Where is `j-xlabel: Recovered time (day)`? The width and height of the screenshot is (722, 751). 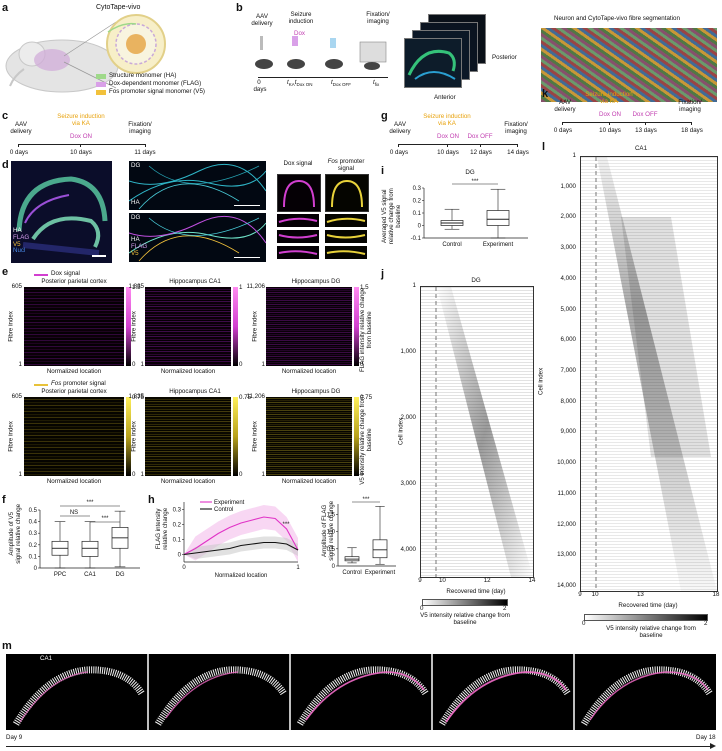
j-xlabel: Recovered time (day) is located at coordinates (476, 591).